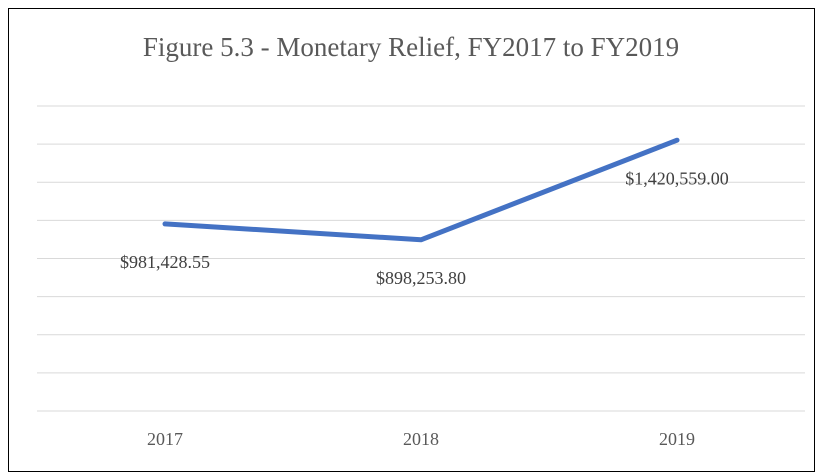 The image size is (823, 472). Describe the element at coordinates (677, 439) in the screenshot. I see `x-tick-label: 2019` at that location.